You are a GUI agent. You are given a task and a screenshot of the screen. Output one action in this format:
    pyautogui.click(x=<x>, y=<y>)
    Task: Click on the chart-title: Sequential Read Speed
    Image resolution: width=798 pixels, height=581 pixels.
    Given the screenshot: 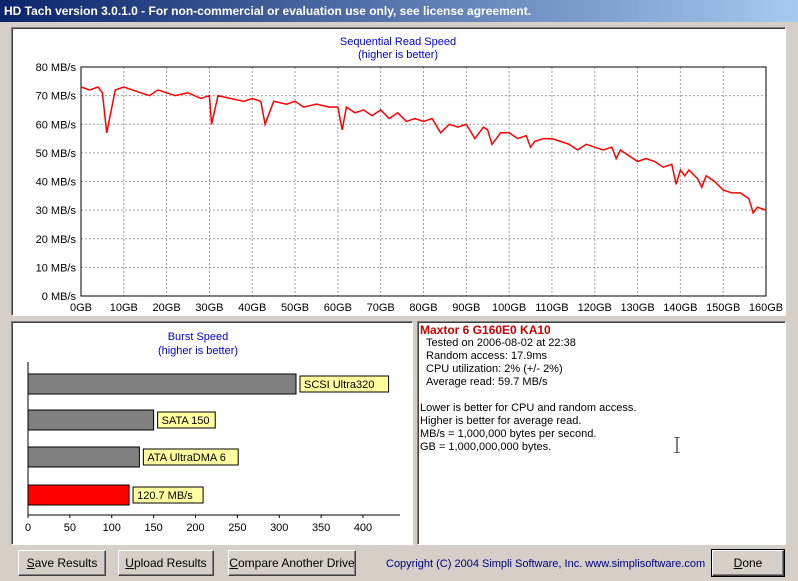 What is the action you would take?
    pyautogui.click(x=398, y=42)
    